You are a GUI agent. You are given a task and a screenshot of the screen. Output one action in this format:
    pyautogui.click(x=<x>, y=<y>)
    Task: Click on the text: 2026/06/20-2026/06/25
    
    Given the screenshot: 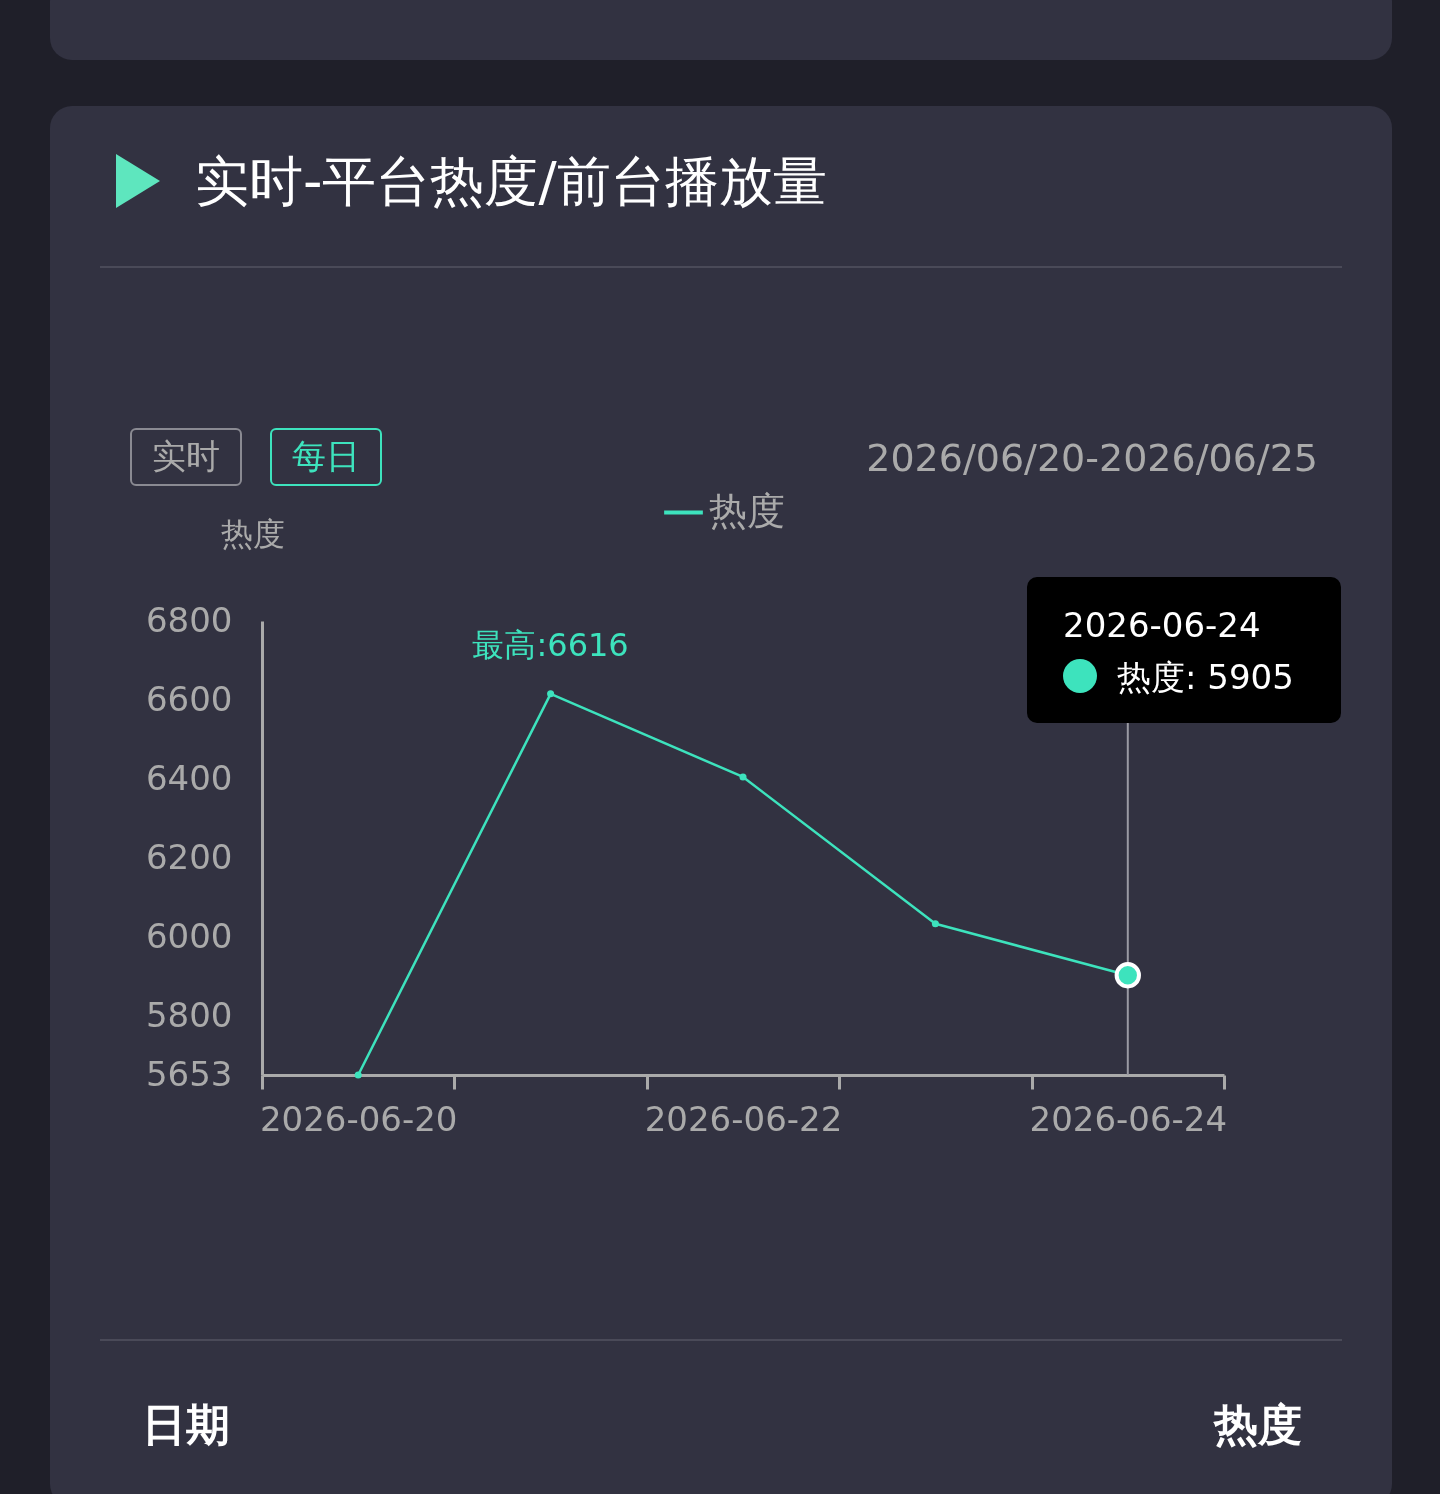 What is the action you would take?
    pyautogui.click(x=1092, y=458)
    